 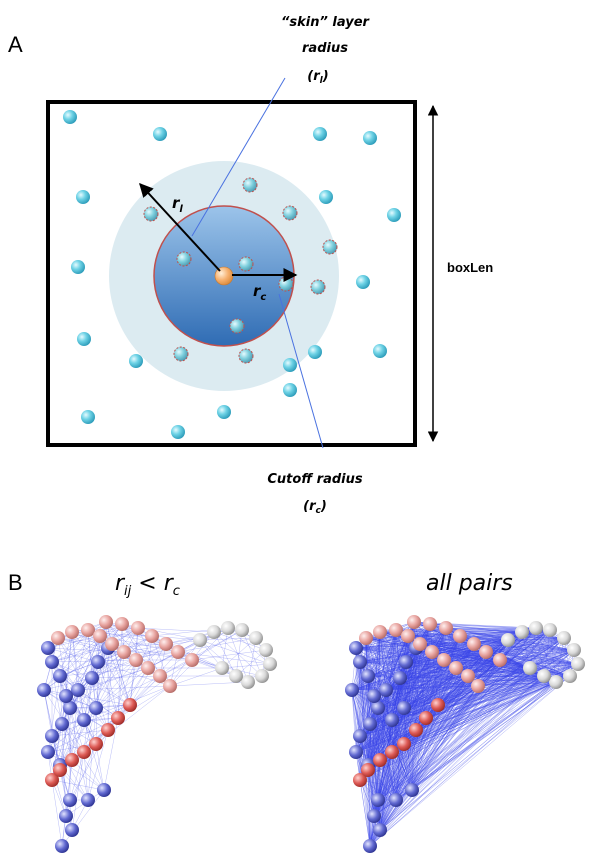 I want to click on particle, so click(x=363, y=282).